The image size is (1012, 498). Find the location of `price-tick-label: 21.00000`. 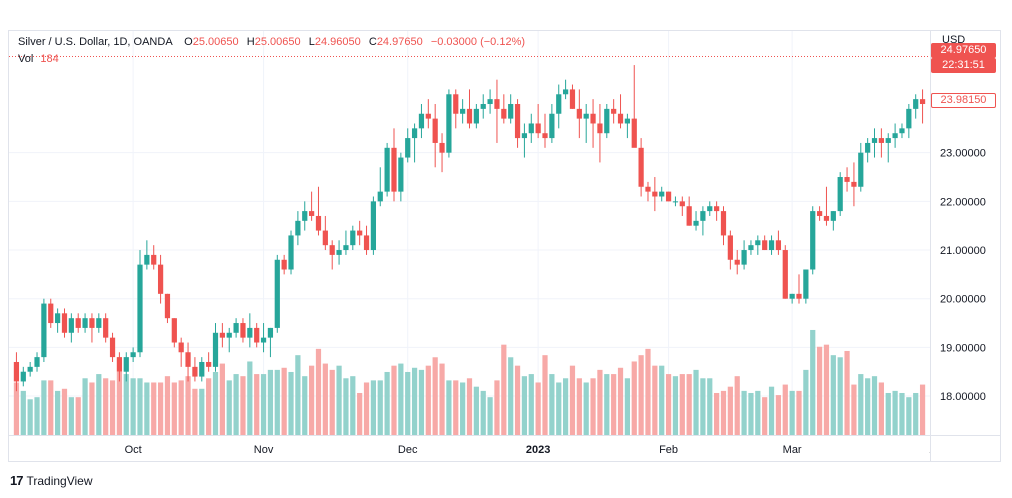

price-tick-label: 21.00000 is located at coordinates (963, 251).